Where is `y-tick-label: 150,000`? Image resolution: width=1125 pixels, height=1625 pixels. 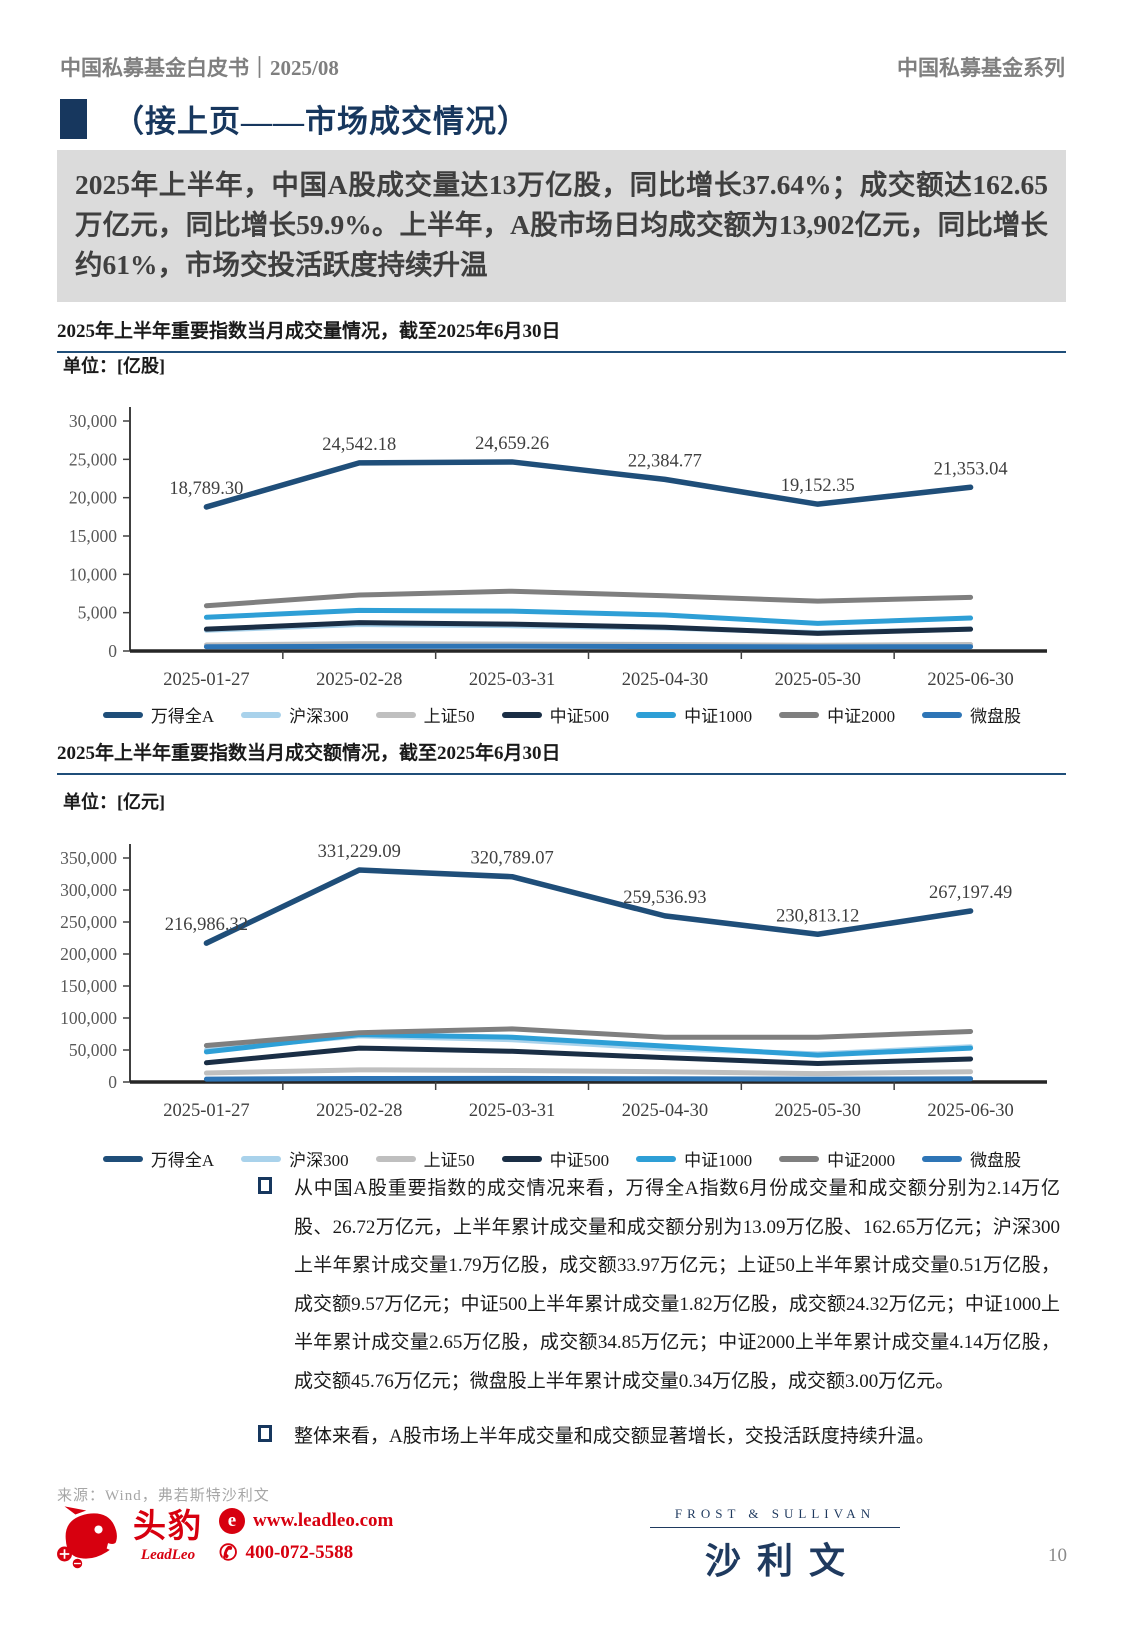
y-tick-label: 150,000 is located at coordinates (88, 986).